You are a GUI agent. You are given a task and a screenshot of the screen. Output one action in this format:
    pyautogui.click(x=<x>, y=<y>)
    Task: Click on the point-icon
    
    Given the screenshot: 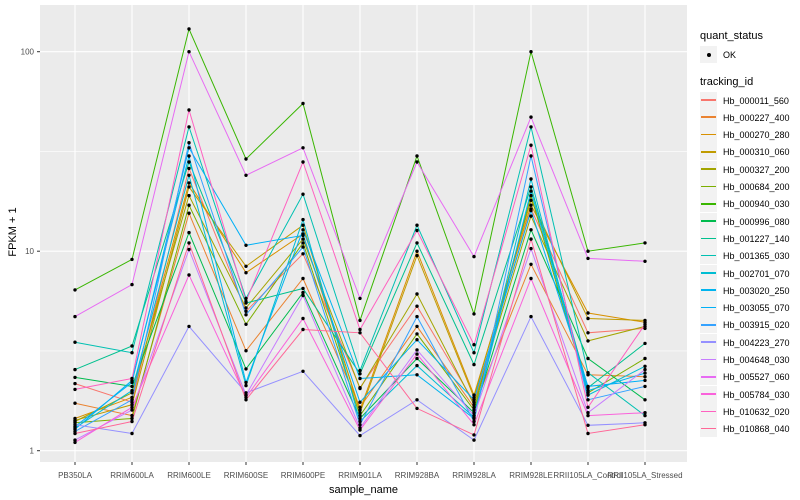 What is the action you would take?
    pyautogui.click(x=708, y=54)
    